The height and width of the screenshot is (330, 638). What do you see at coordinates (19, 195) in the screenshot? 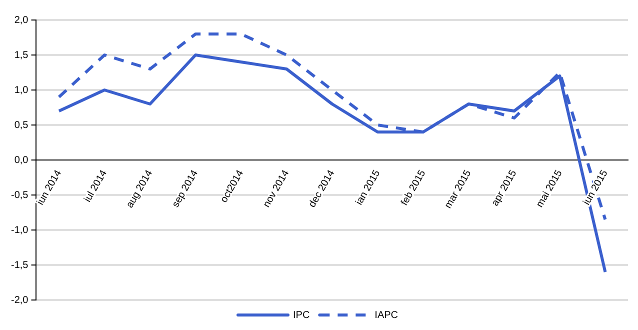
I see `y-tick-label: -0,5` at bounding box center [19, 195].